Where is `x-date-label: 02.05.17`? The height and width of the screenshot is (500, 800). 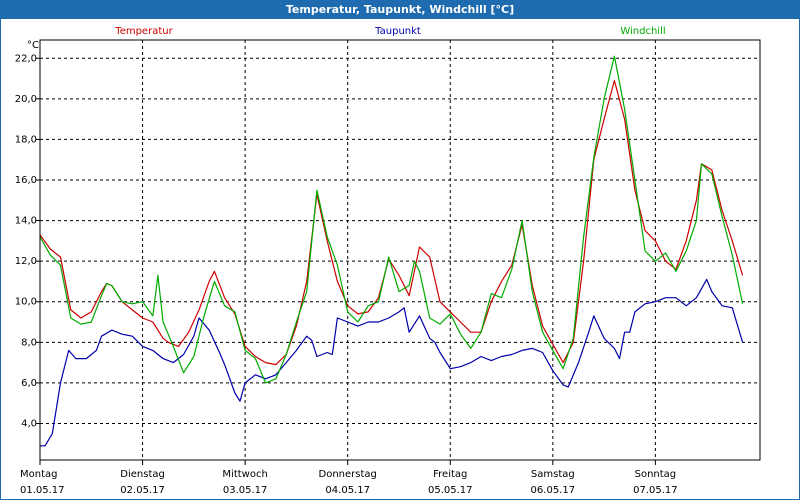
x-date-label: 02.05.17 is located at coordinates (142, 490).